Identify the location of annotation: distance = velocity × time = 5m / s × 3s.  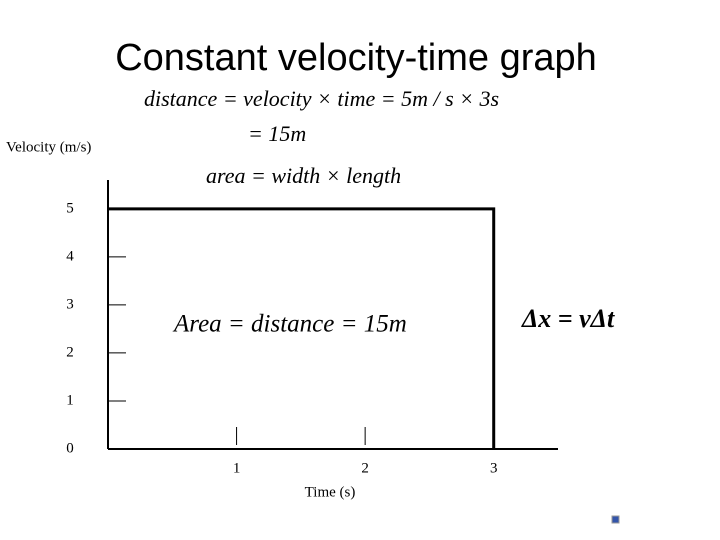
(321, 98).